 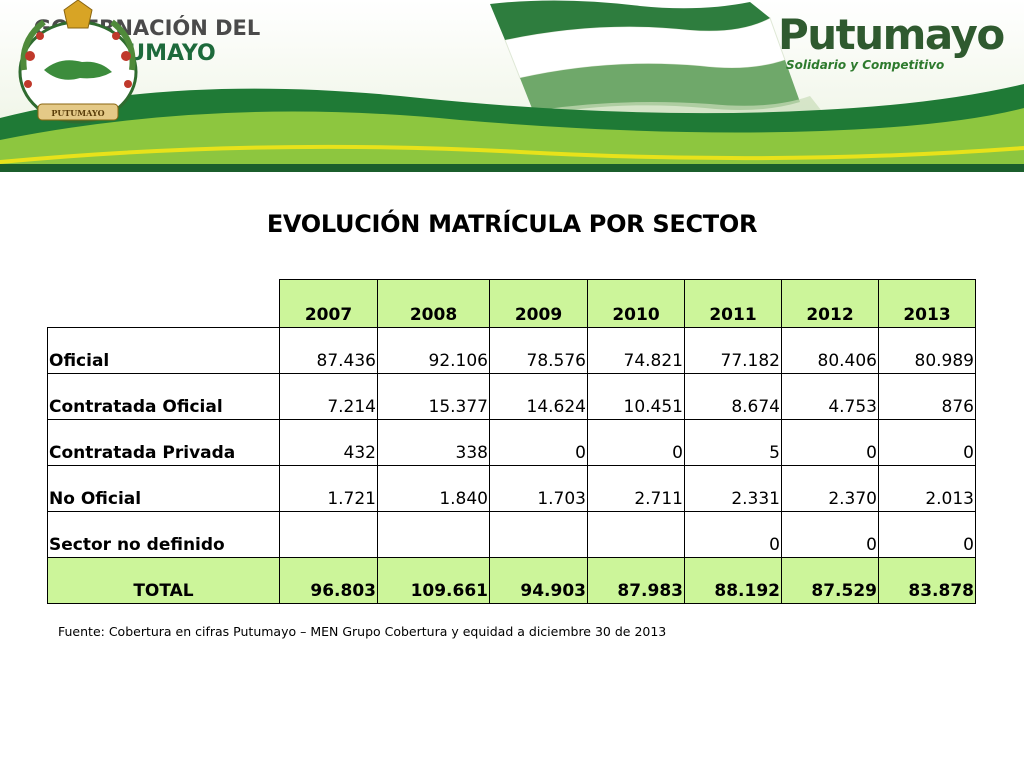 I want to click on putumayo-seal-logo: PUTUMAYO, so click(x=78, y=62).